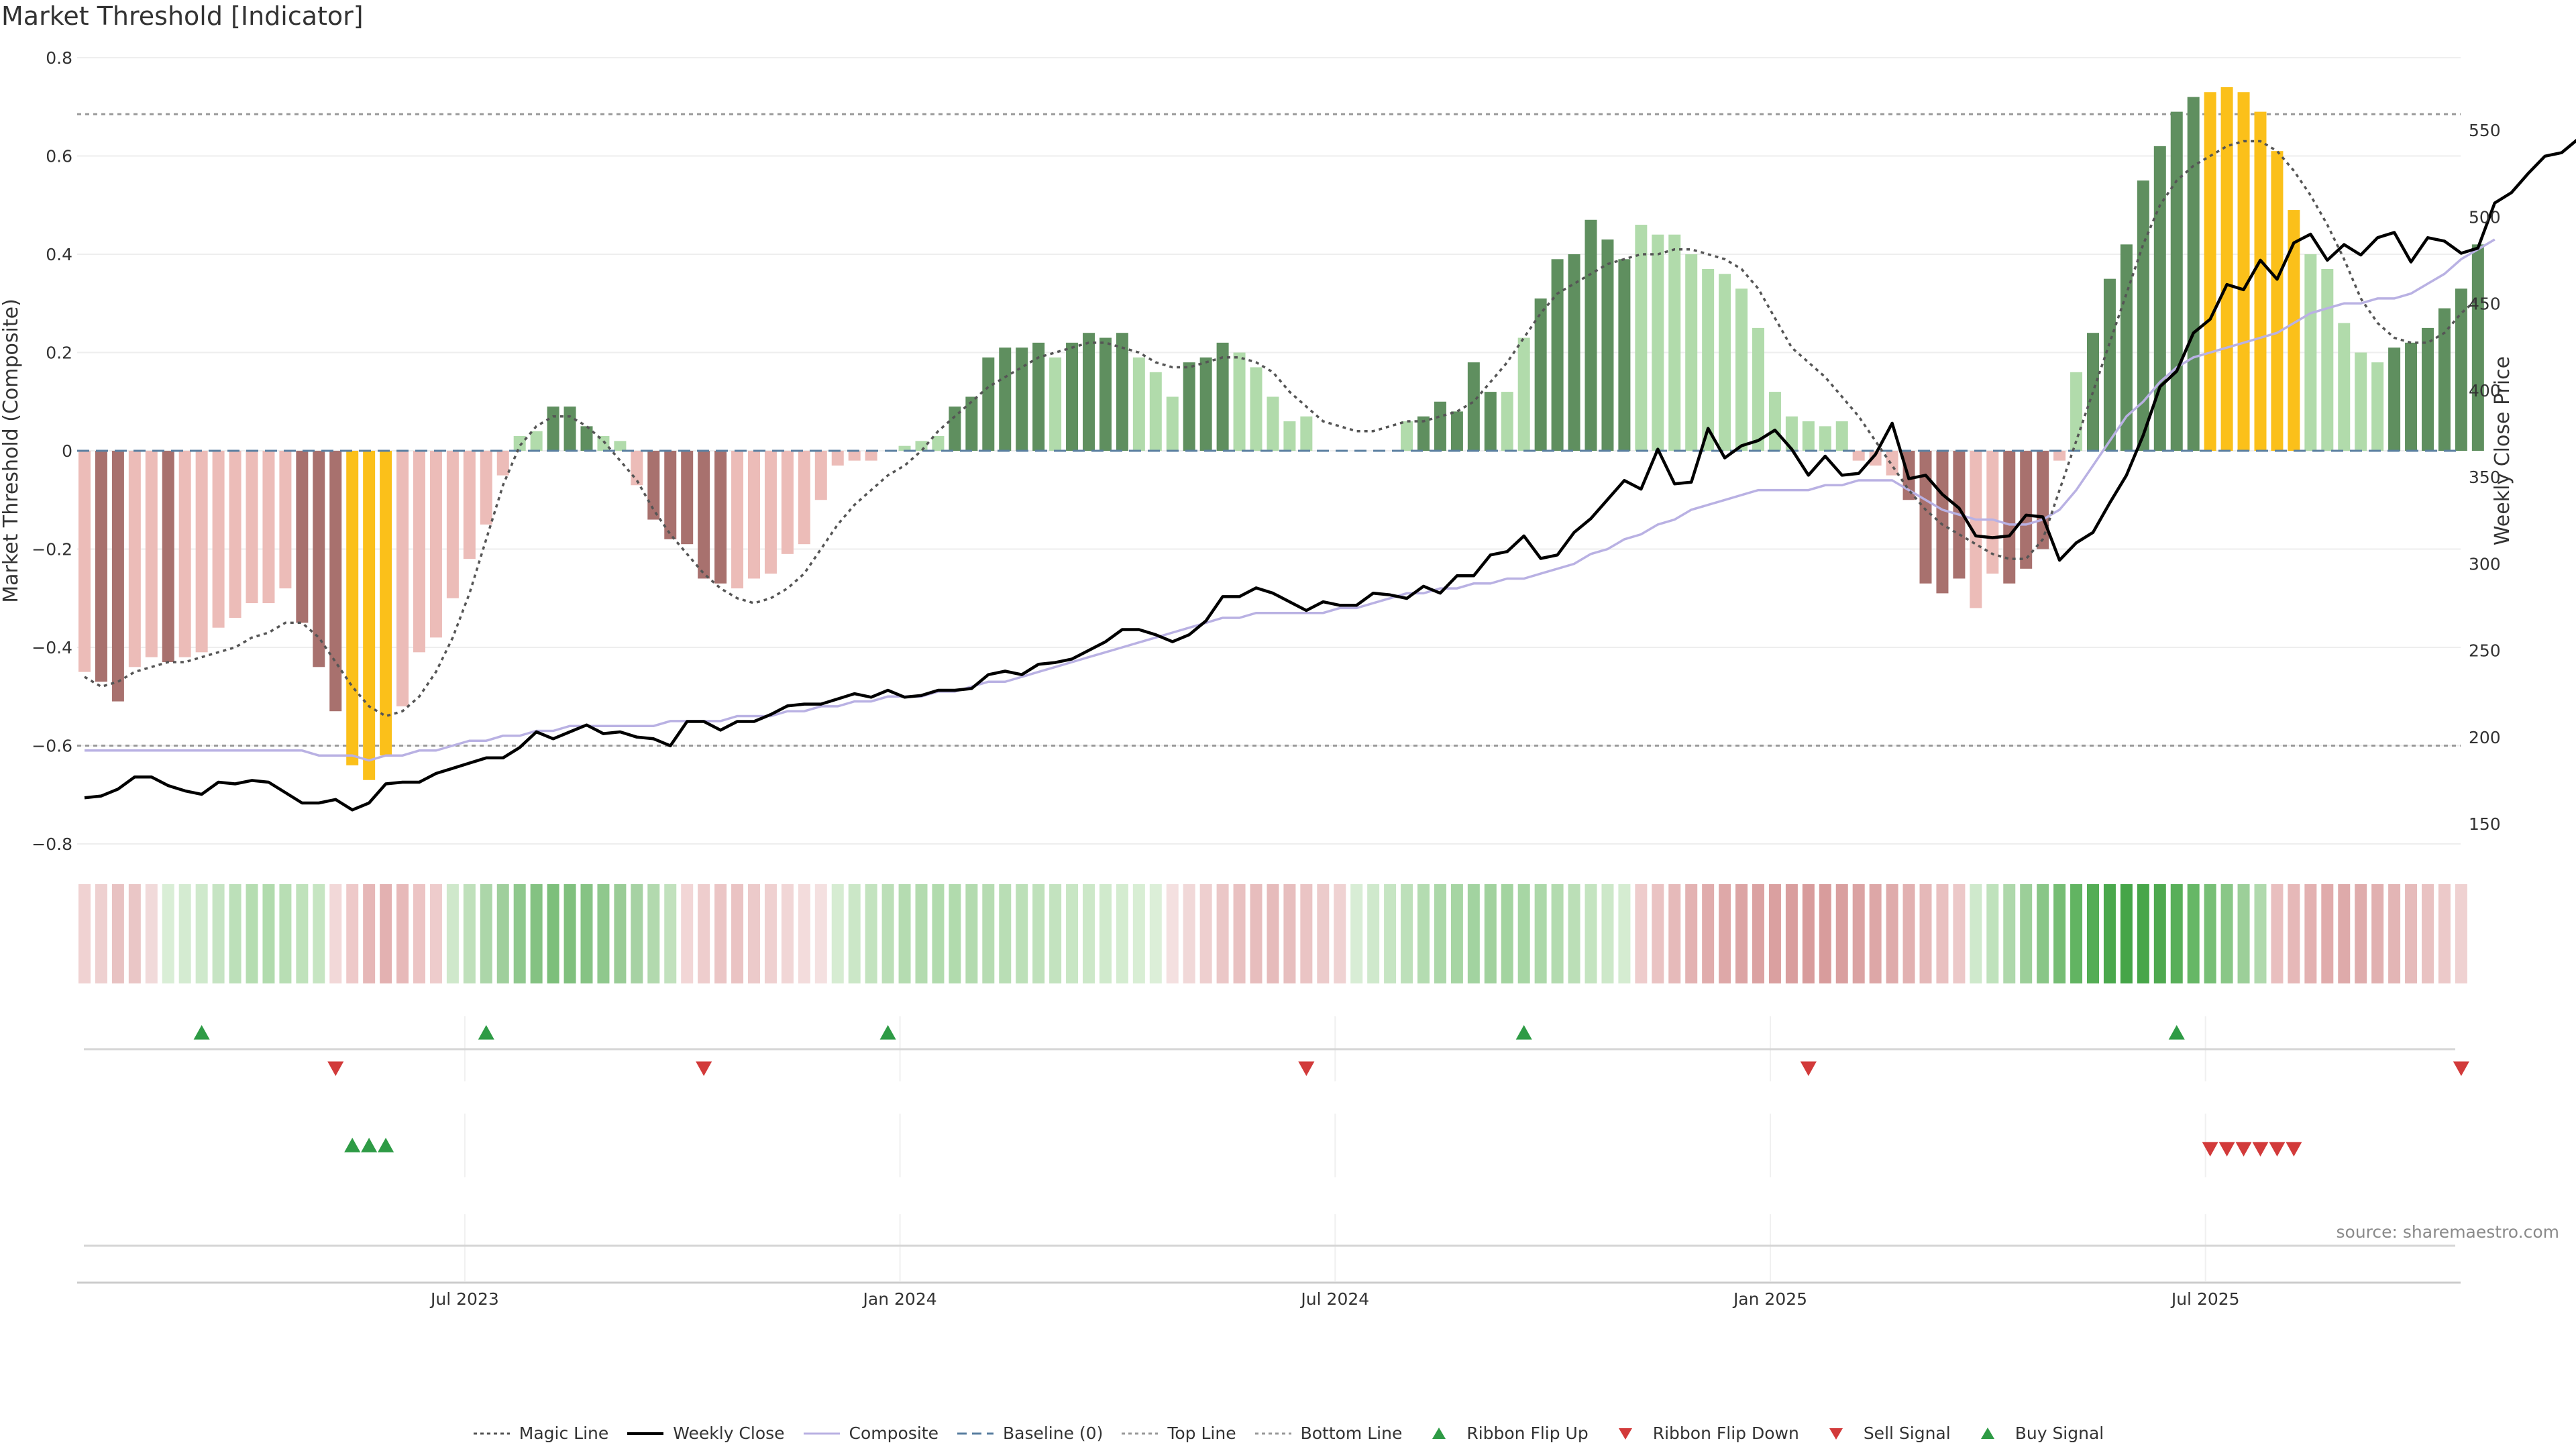  I want to click on sell-signal-marker, so click(2260, 1149).